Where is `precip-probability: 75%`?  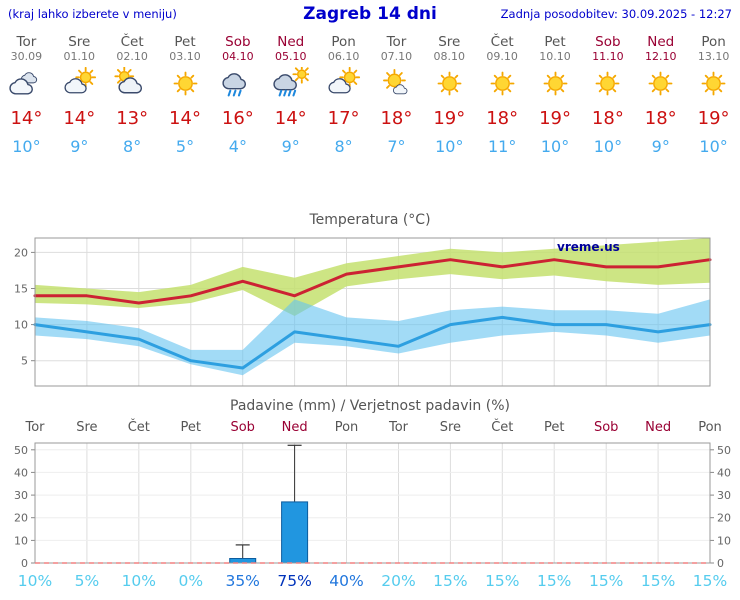
precip-probability: 75% is located at coordinates (294, 581).